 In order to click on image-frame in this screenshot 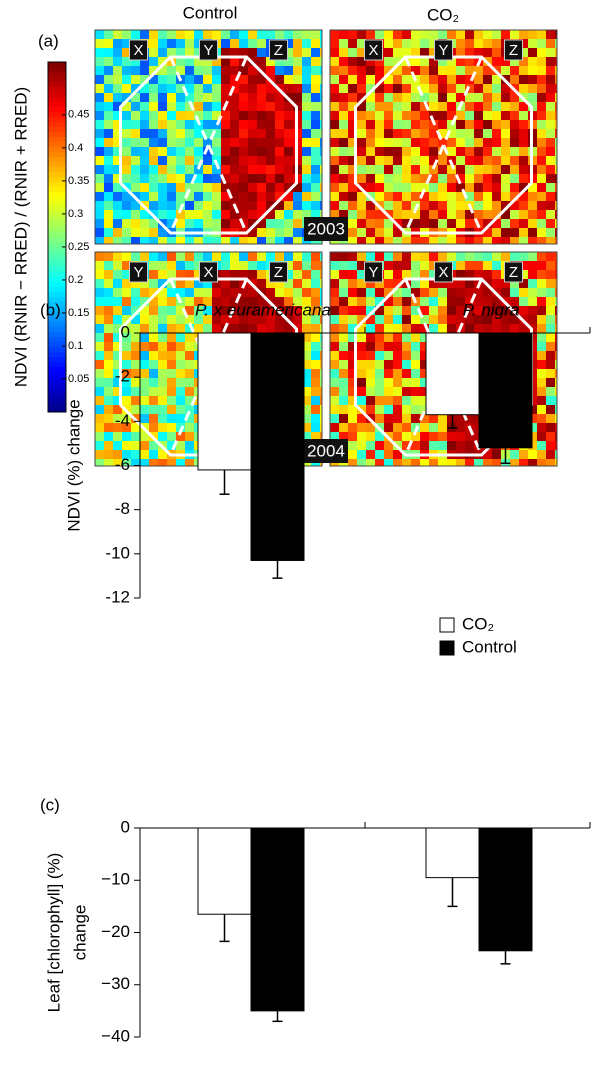, I will do `click(443, 137)`.